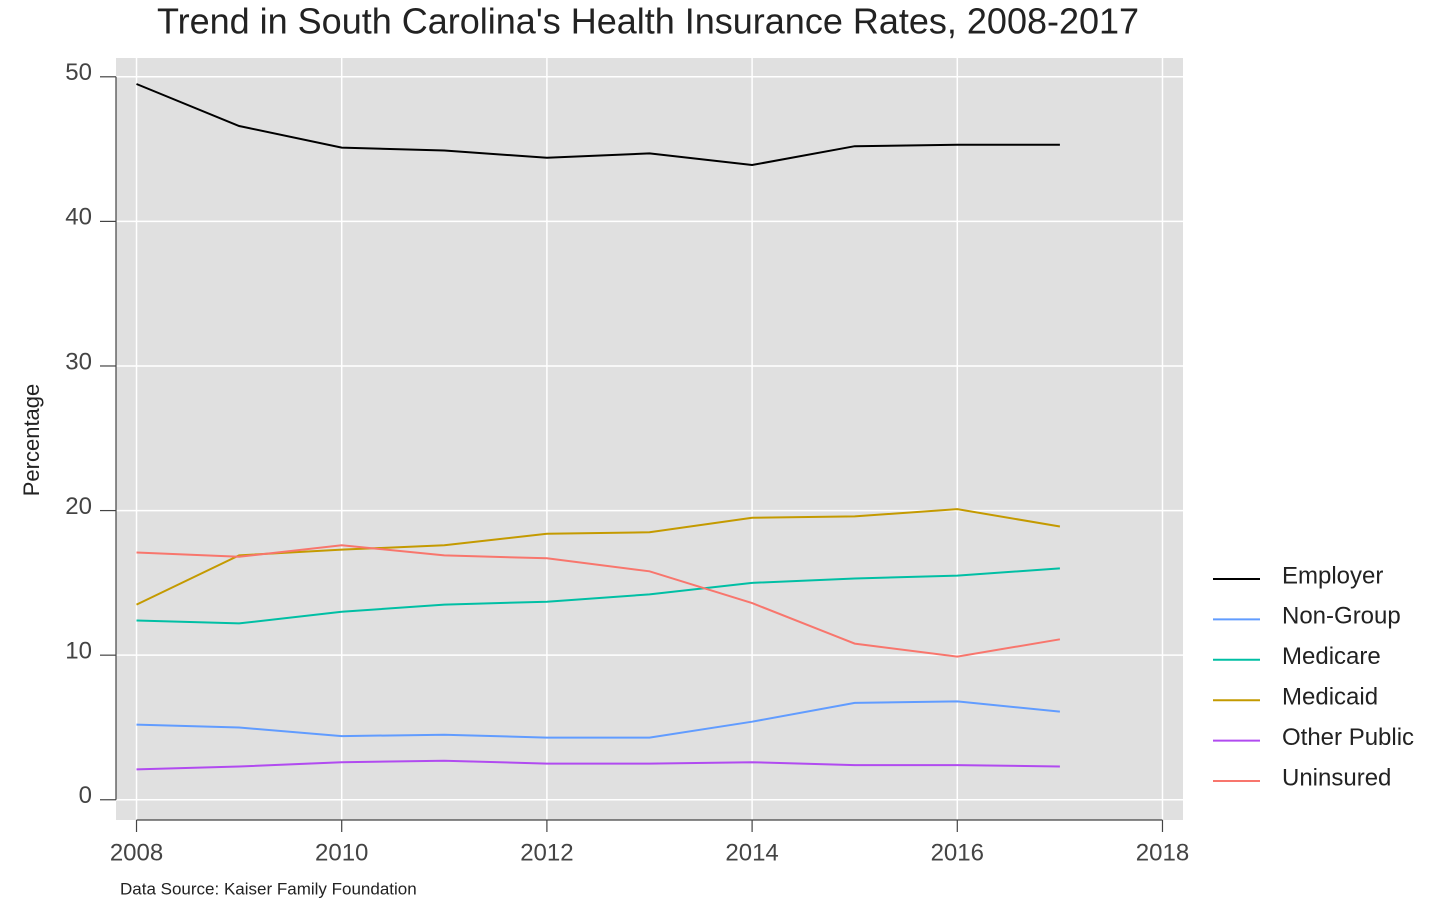 This screenshot has height=902, width=1445. I want to click on legend-label: Employer, so click(1332, 575).